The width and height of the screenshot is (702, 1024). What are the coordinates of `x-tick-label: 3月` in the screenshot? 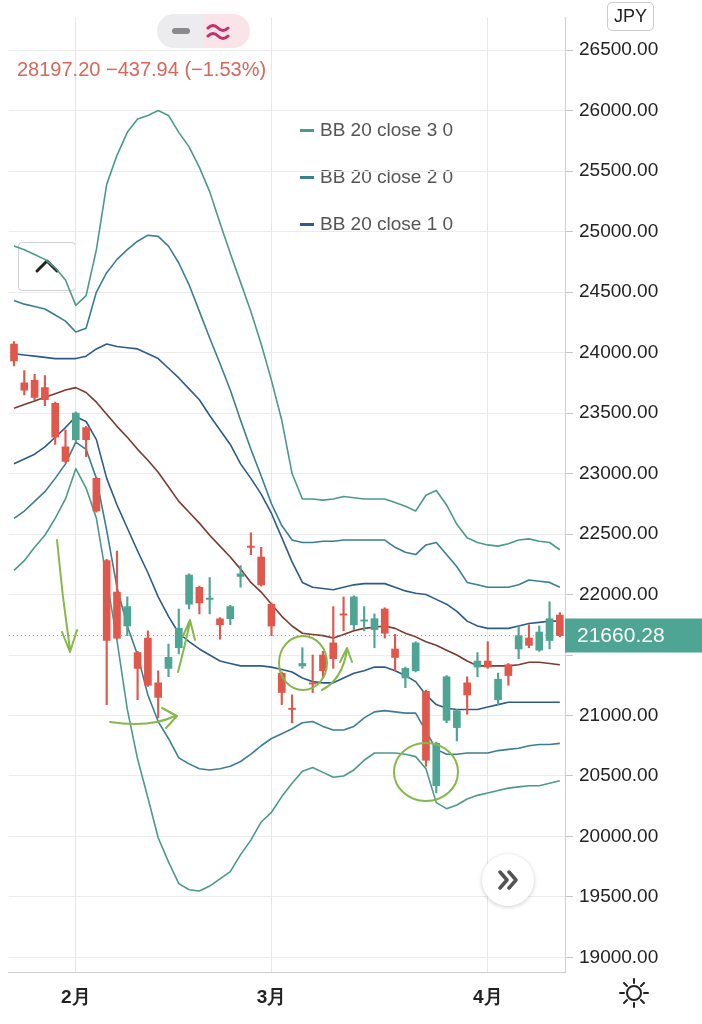 It's located at (271, 996).